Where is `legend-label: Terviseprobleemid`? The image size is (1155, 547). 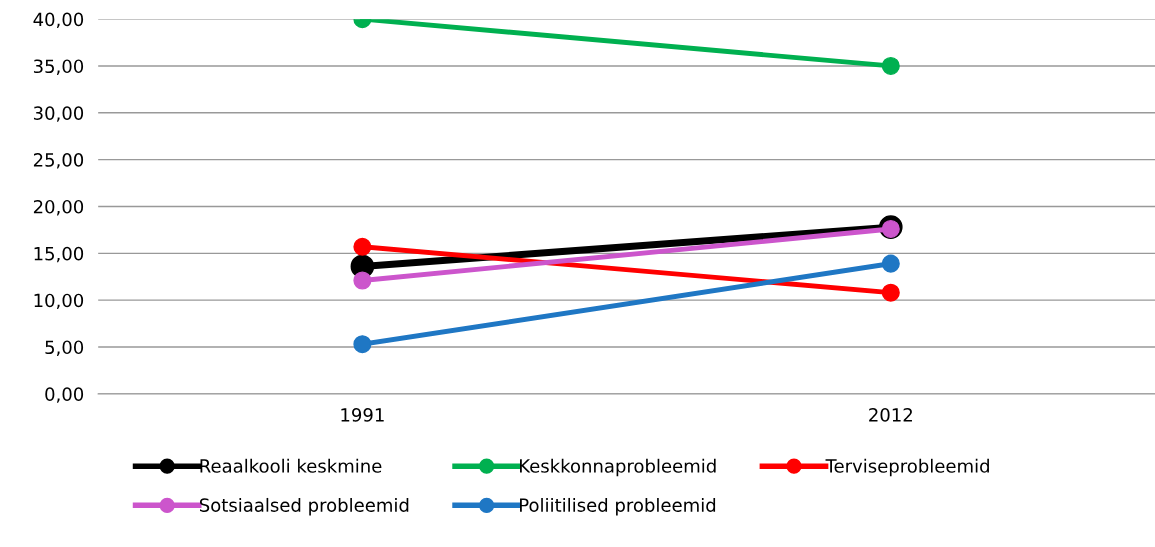
legend-label: Terviseprobleemid is located at coordinates (907, 467).